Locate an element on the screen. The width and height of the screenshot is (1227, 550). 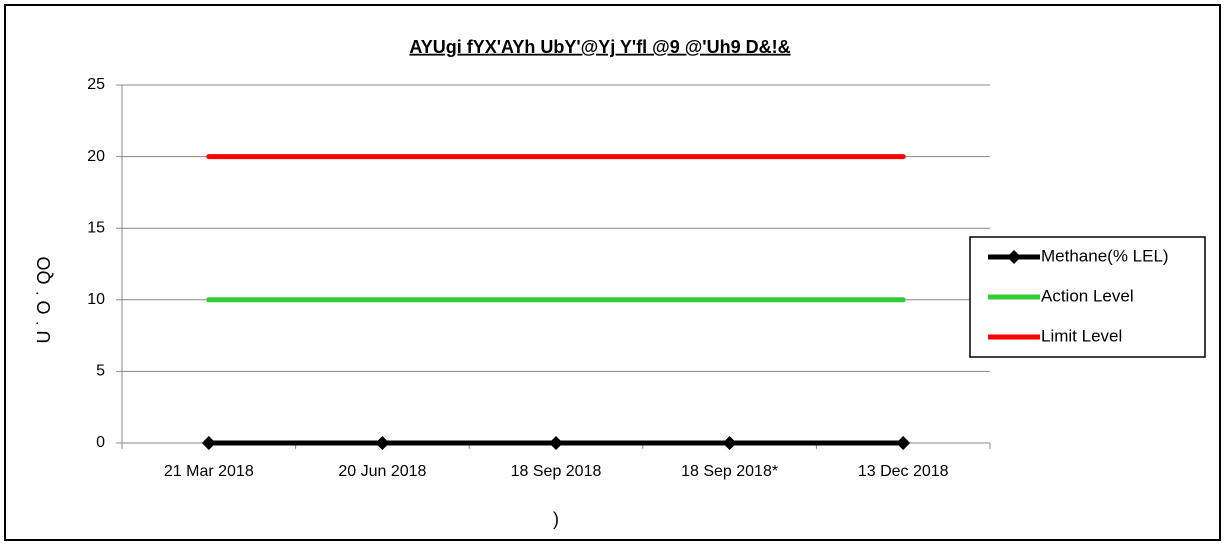
y-tick-label: 25 is located at coordinates (96, 84).